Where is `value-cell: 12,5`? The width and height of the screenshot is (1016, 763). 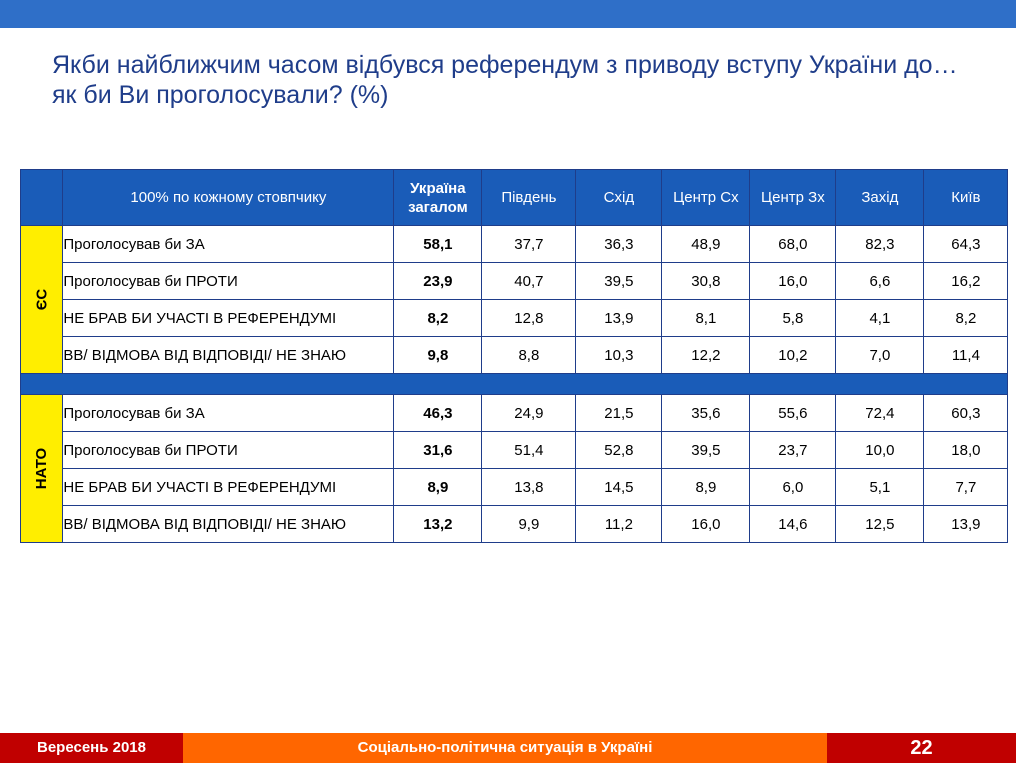 value-cell: 12,5 is located at coordinates (880, 524).